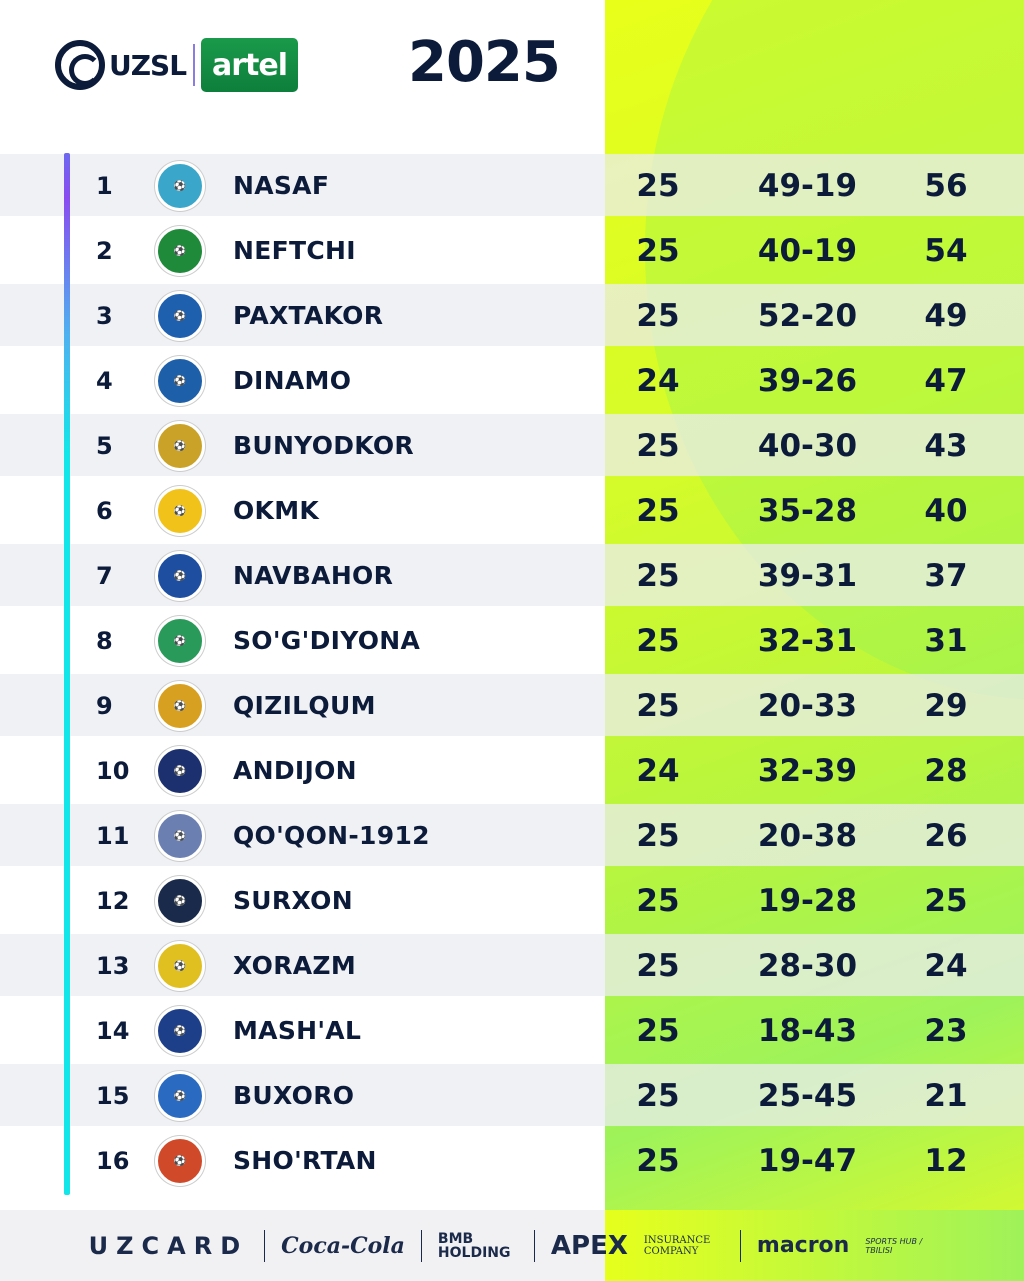 Image resolution: width=1024 pixels, height=1281 pixels. What do you see at coordinates (946, 965) in the screenshot?
I see `points: 24` at bounding box center [946, 965].